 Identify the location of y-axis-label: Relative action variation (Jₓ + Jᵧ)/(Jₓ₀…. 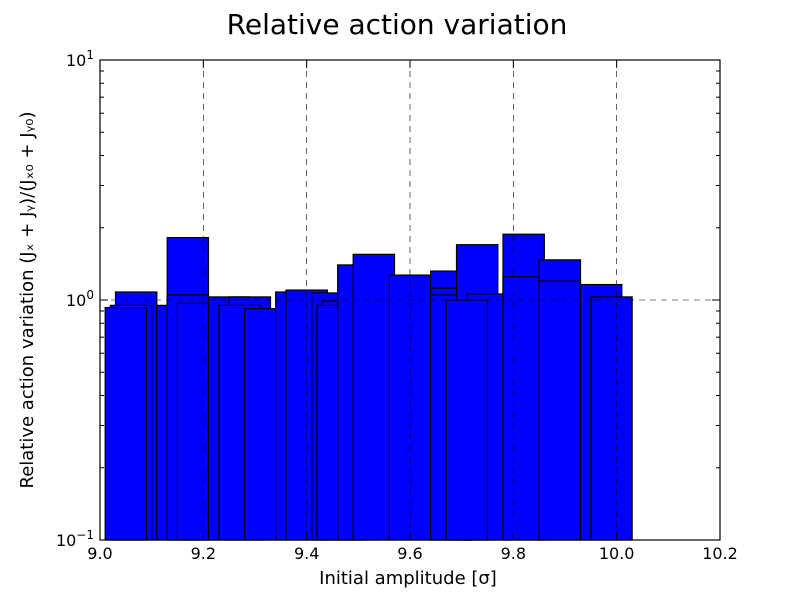
(27, 299).